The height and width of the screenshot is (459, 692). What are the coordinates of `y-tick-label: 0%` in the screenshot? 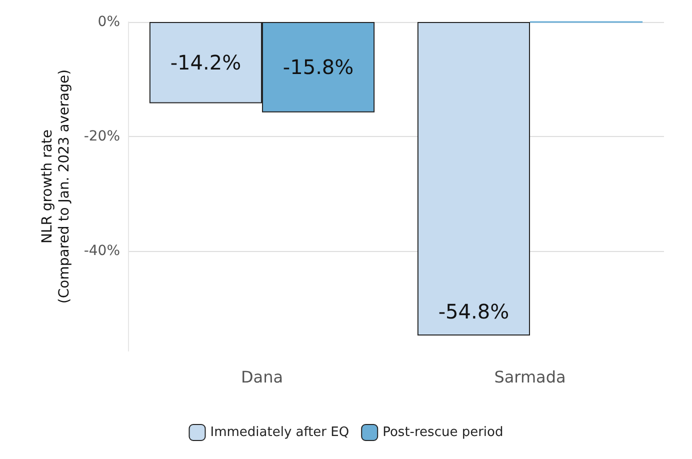 It's located at (109, 22).